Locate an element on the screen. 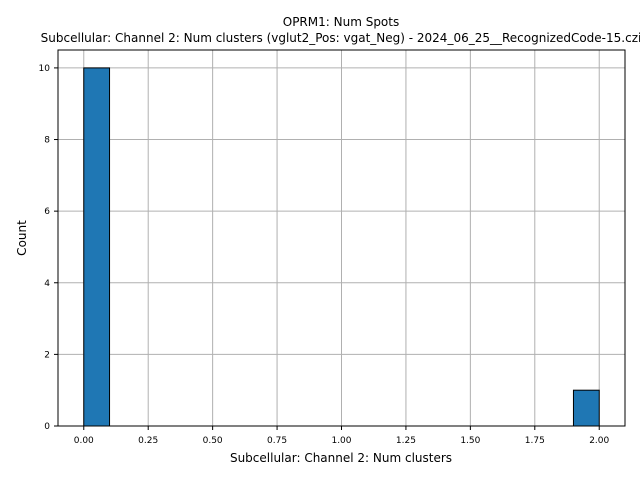 Image resolution: width=640 pixels, height=480 pixels. y-tick-label: 8 is located at coordinates (47, 141).